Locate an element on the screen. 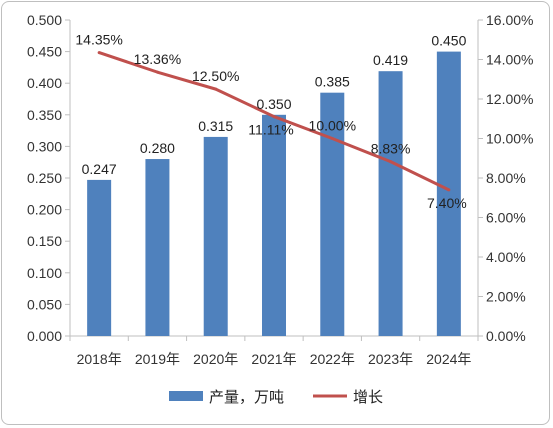  legend-bar-label: 产量，万吨 is located at coordinates (246, 397).